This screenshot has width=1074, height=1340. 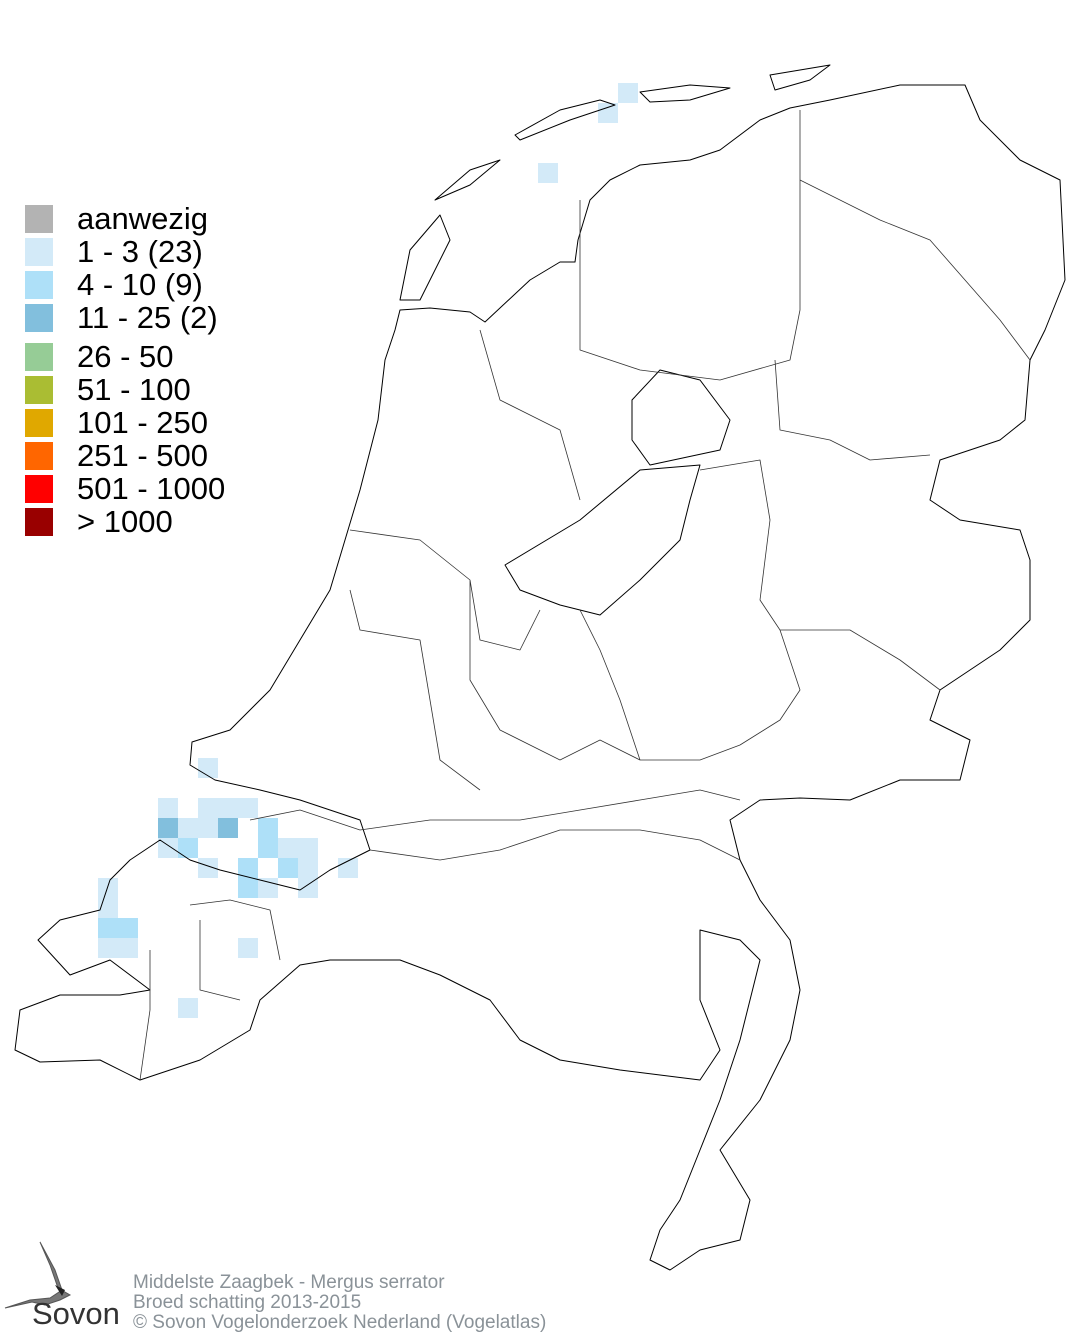 What do you see at coordinates (247, 1302) in the screenshot?
I see `survey-period: Broed schatting 2013-2015` at bounding box center [247, 1302].